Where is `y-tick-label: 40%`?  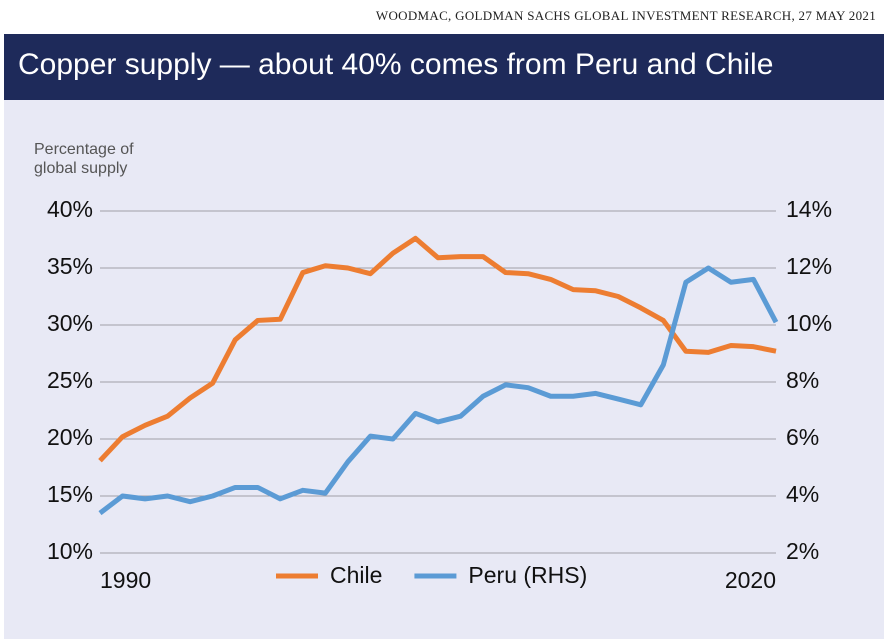 y-tick-label: 40% is located at coordinates (70, 209).